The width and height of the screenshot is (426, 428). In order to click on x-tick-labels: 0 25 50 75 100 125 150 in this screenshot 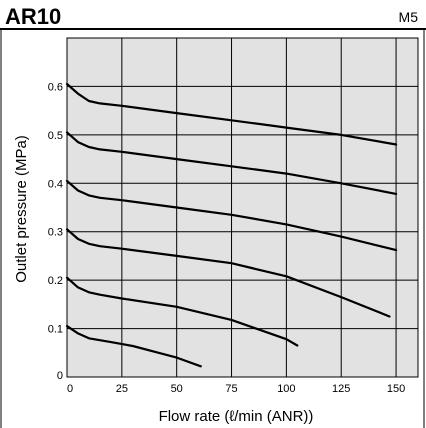, I will do `click(236, 389)`.